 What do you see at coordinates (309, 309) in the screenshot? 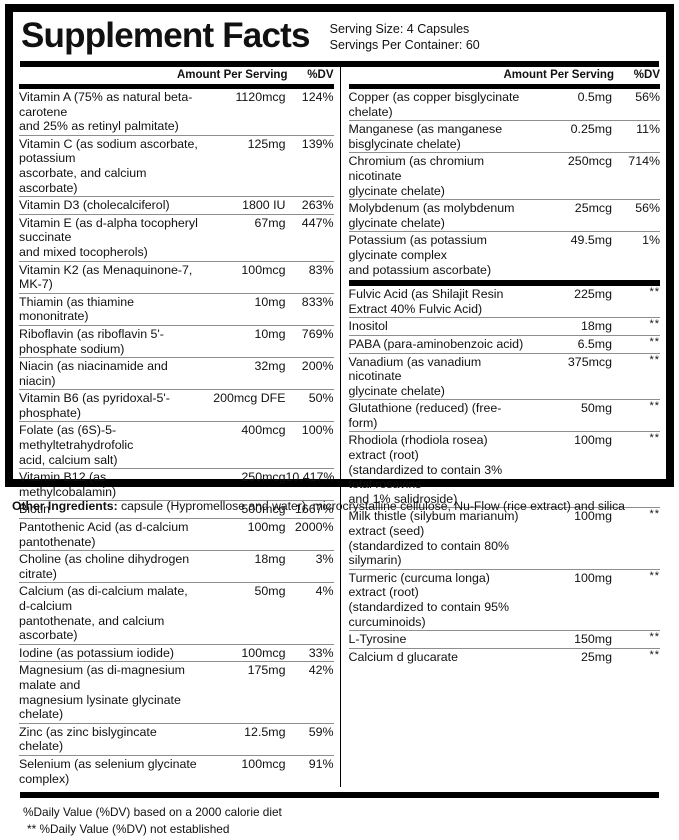
I see `nutrient-daily-value: 833%` at bounding box center [309, 309].